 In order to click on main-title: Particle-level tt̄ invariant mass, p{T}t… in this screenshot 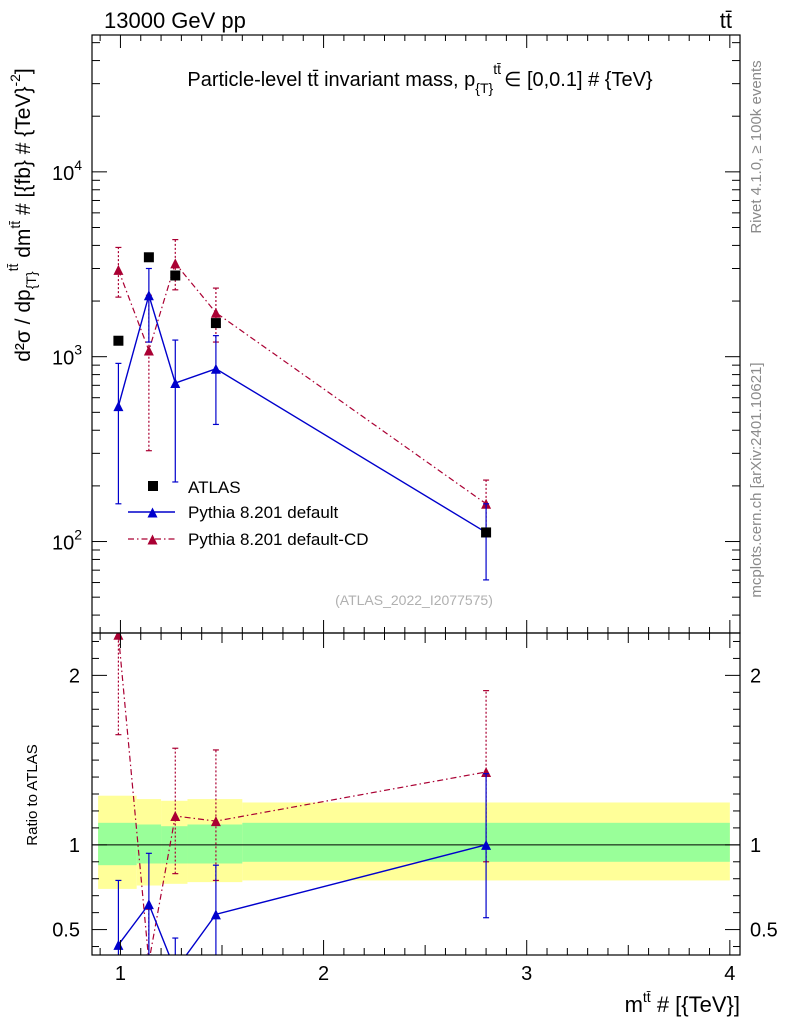, I will do `click(420, 78)`.